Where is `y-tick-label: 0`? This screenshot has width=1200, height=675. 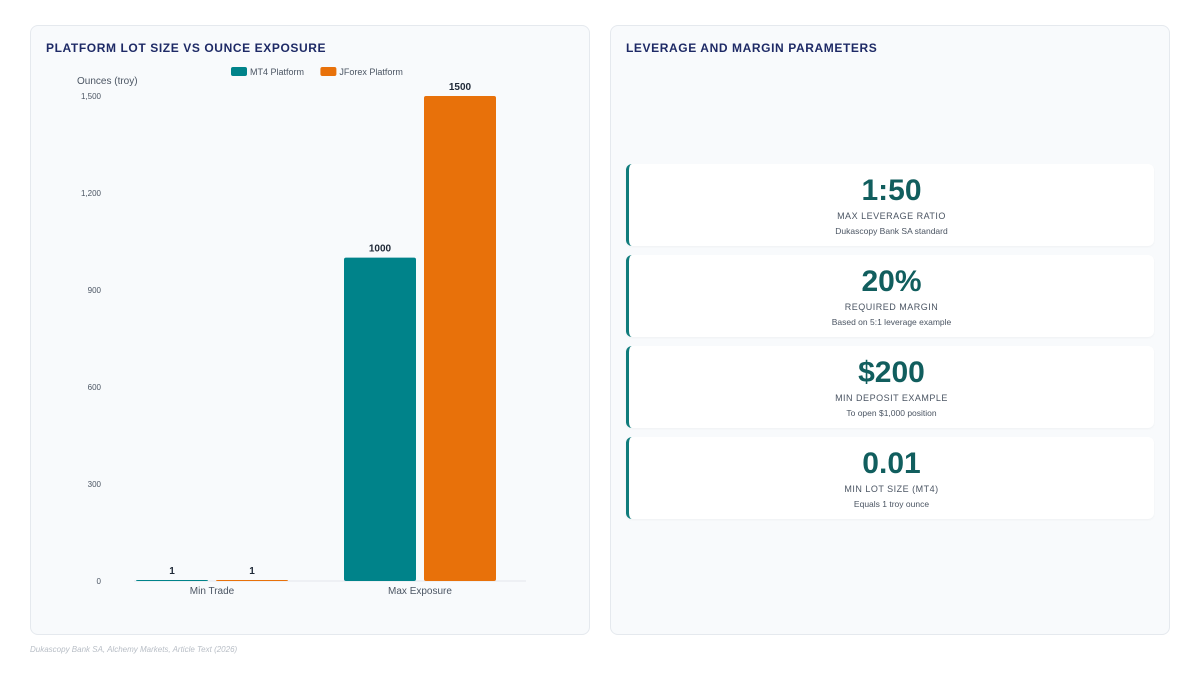
y-tick-label: 0 is located at coordinates (99, 581).